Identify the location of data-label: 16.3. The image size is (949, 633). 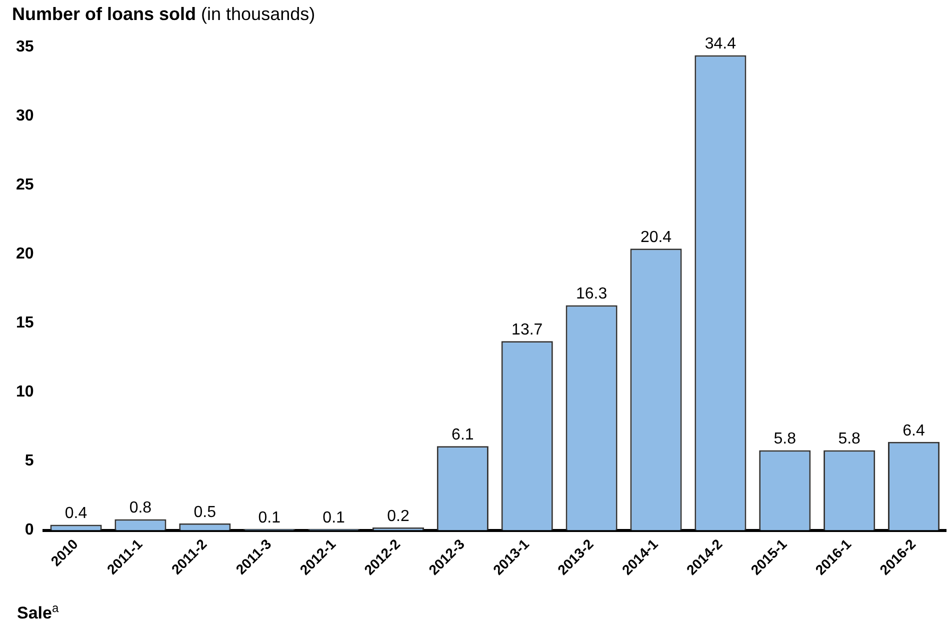
(592, 294).